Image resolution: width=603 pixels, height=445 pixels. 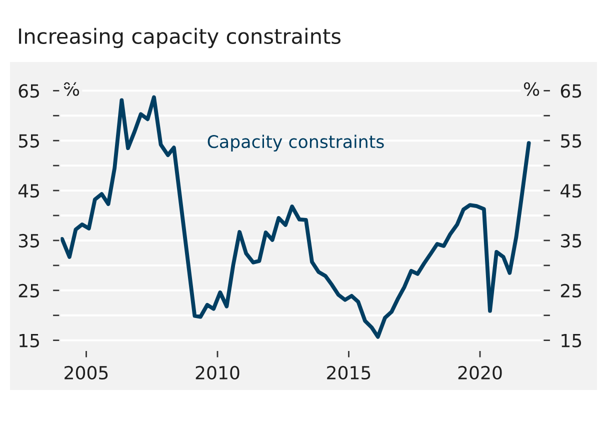 I want to click on y-tick-label: 65, so click(x=28, y=91).